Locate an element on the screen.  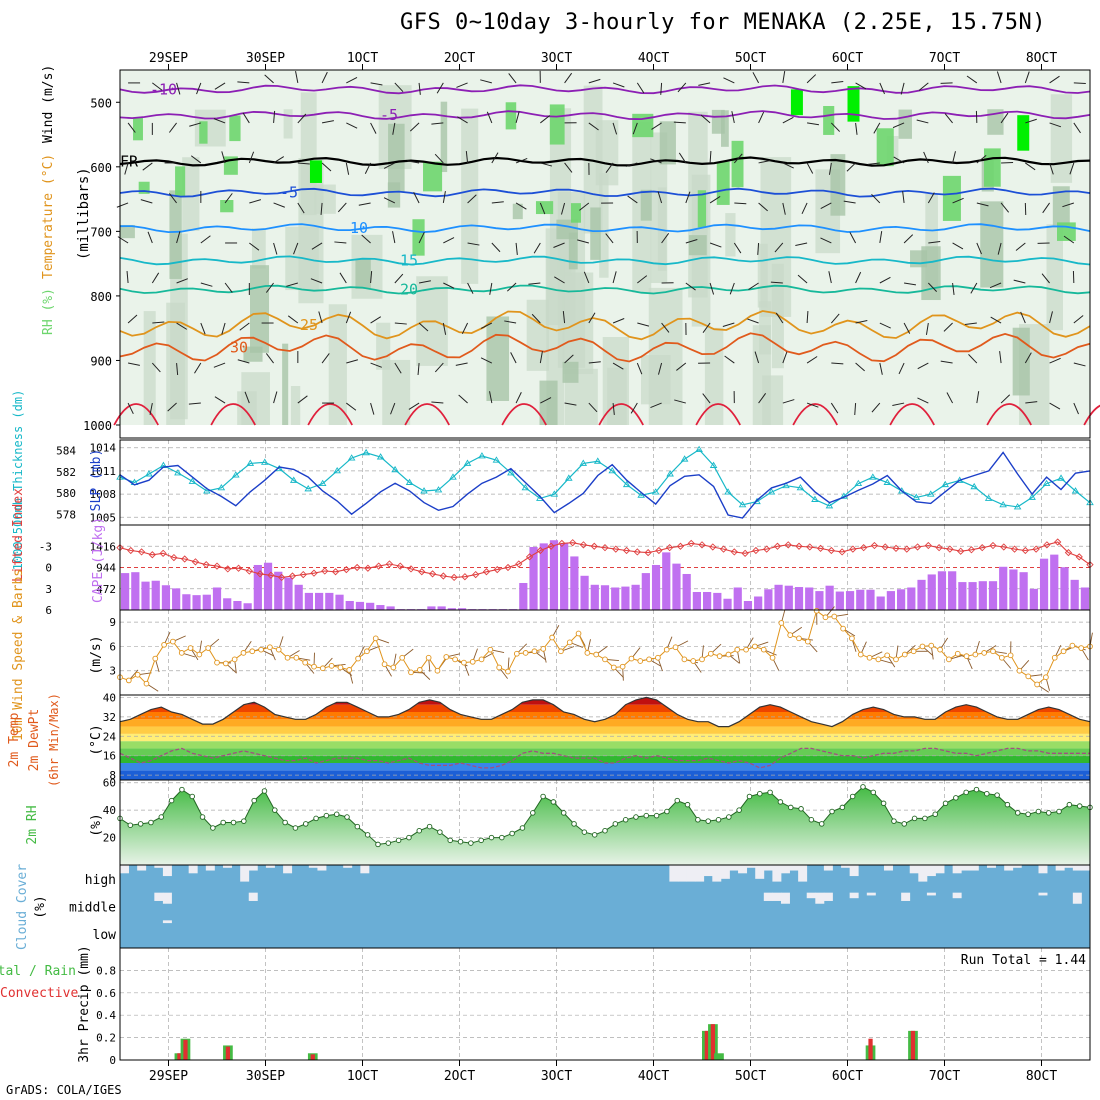
wind-tick-label: 6 is located at coordinates (112, 646).